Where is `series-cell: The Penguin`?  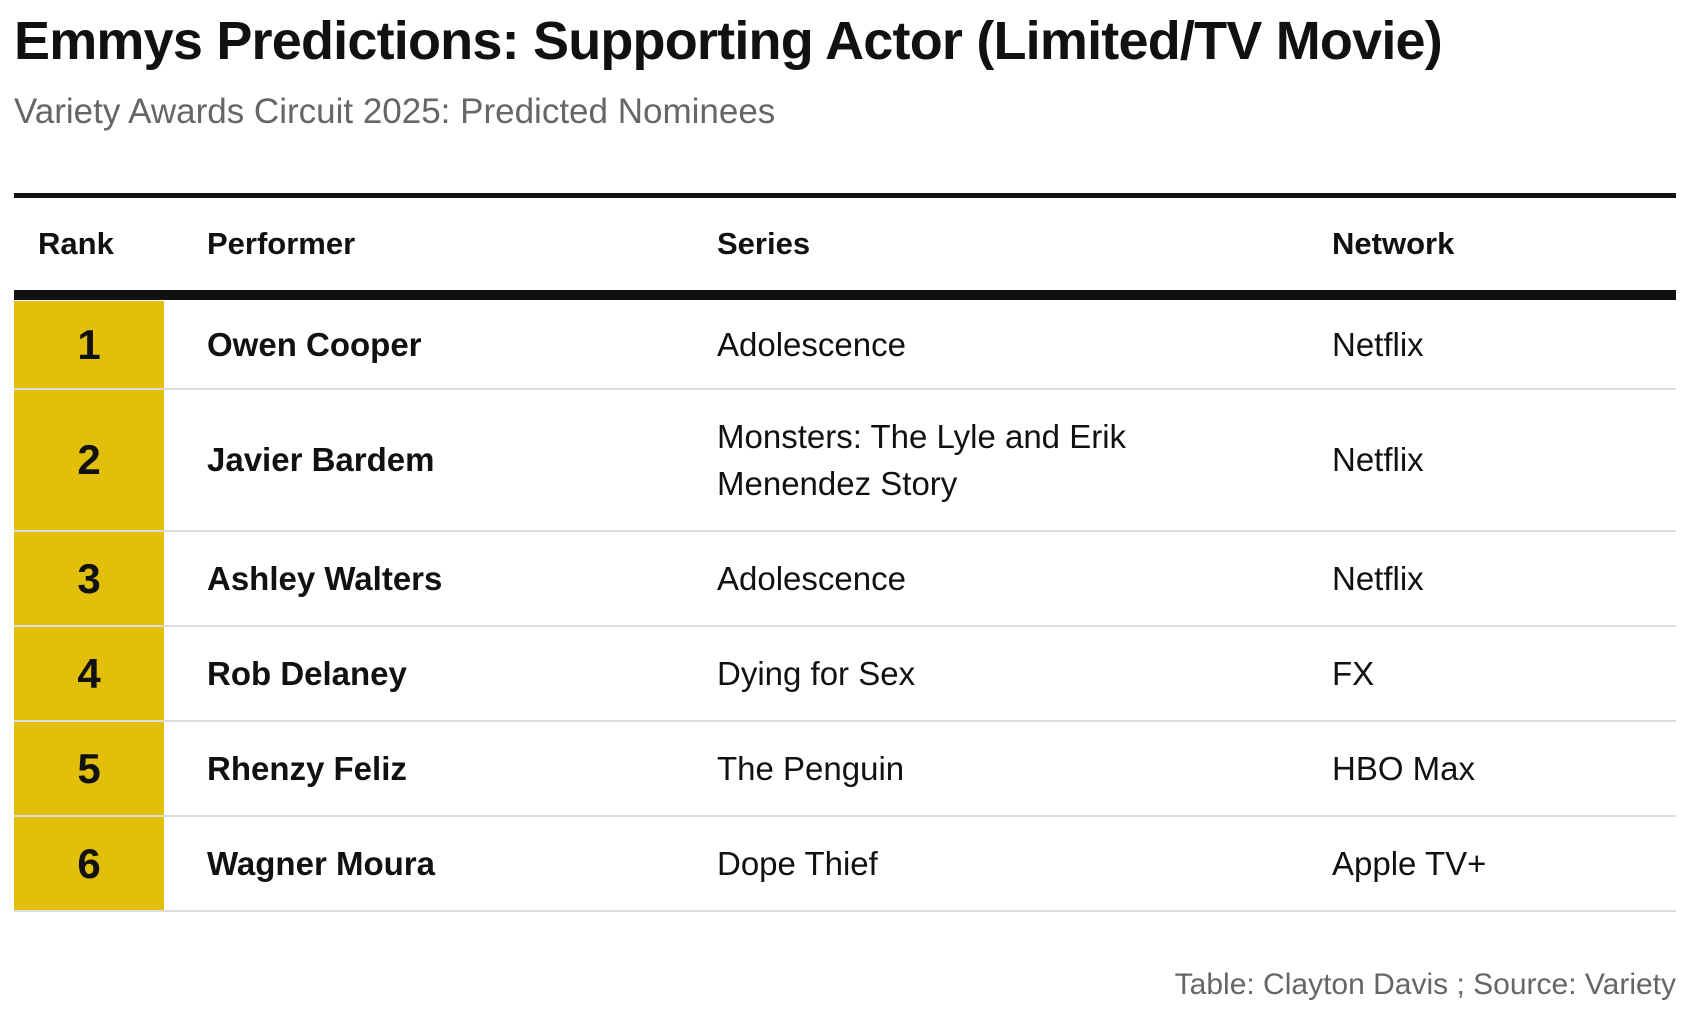 series-cell: The Penguin is located at coordinates (811, 768).